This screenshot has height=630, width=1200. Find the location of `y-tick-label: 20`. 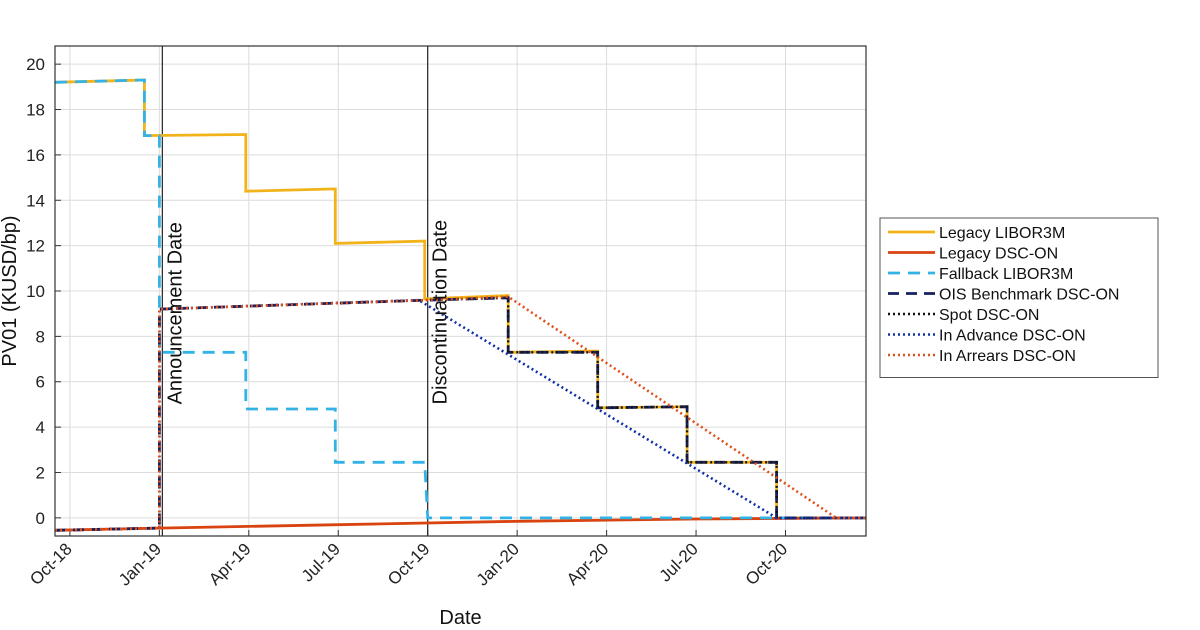

y-tick-label: 20 is located at coordinates (35, 64).